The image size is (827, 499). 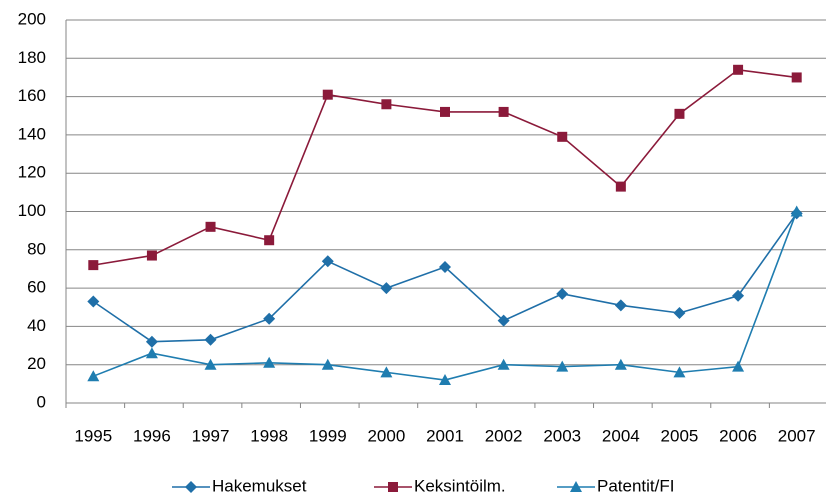 What do you see at coordinates (211, 435) in the screenshot?
I see `x-tick-label: 1997` at bounding box center [211, 435].